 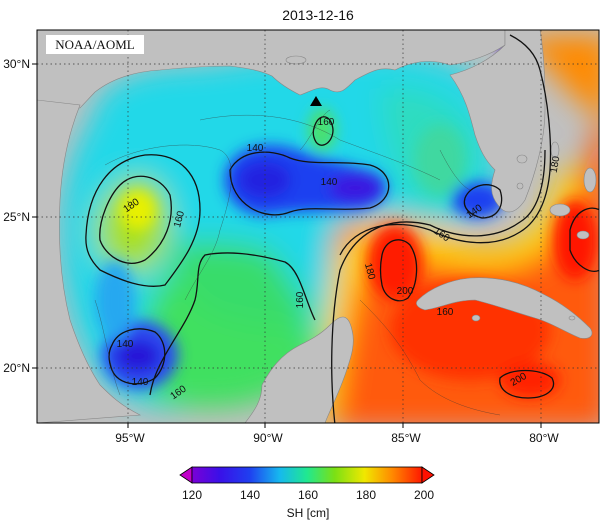 I want to click on colorbar-high-arrow, so click(x=428, y=475).